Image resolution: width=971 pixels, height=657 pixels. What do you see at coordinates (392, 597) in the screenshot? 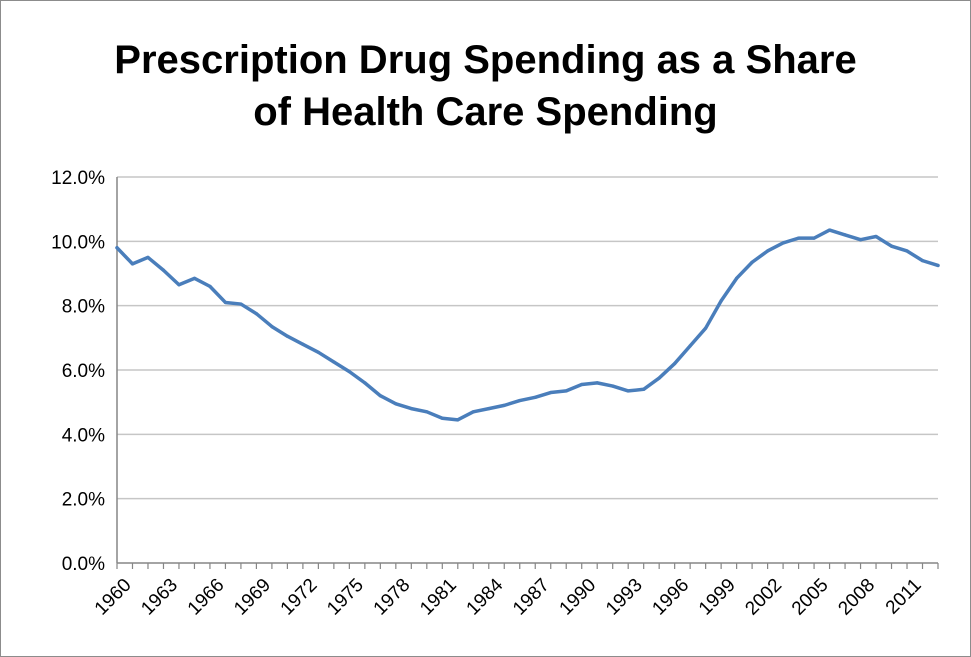
I see `x-tick-label: 1978` at bounding box center [392, 597].